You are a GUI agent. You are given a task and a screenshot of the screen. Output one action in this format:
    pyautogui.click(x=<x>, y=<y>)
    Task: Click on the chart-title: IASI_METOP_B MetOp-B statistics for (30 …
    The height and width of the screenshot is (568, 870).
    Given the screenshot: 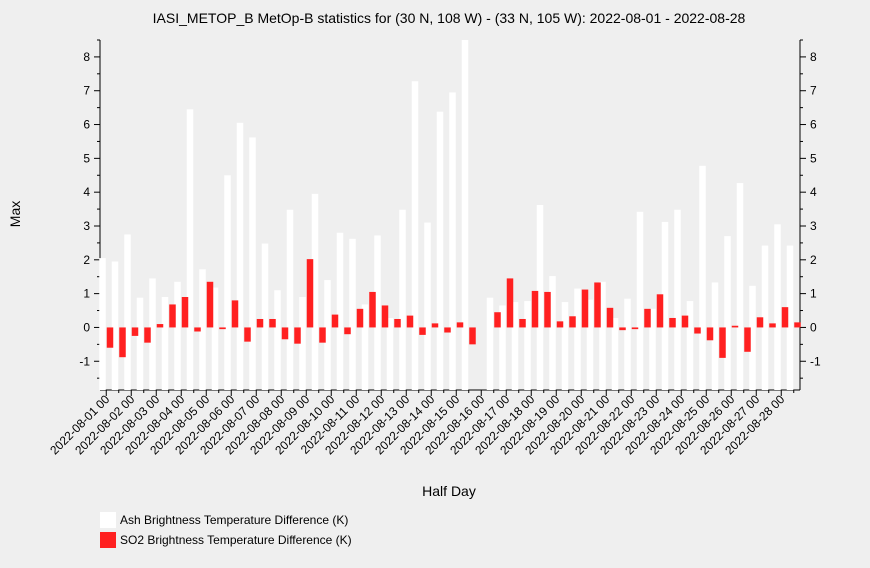 What is the action you would take?
    pyautogui.click(x=449, y=18)
    